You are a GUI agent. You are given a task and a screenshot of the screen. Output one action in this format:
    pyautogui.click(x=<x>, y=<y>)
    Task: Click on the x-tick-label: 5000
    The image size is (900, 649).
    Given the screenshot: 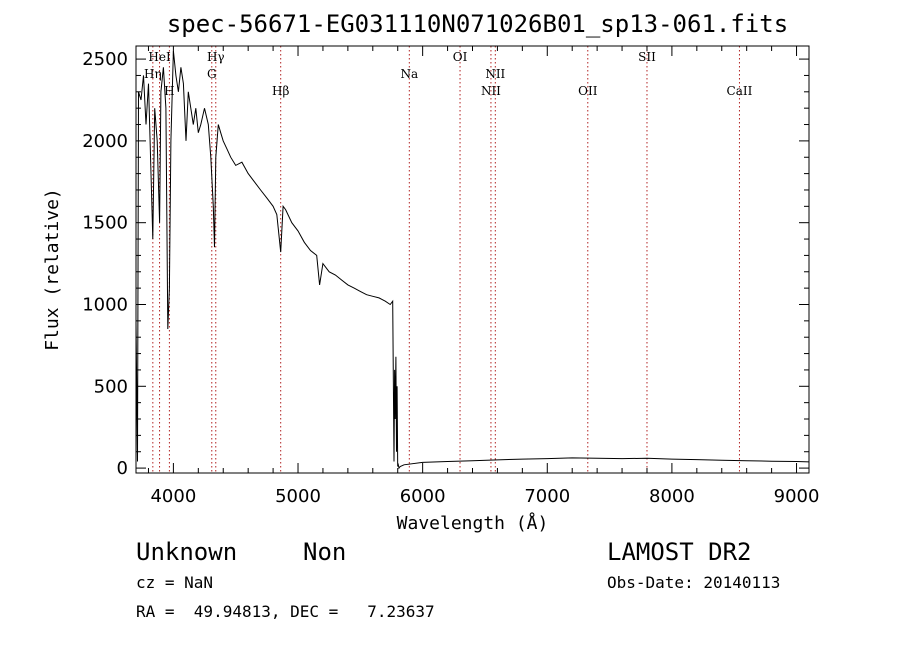 What is the action you would take?
    pyautogui.click(x=298, y=496)
    